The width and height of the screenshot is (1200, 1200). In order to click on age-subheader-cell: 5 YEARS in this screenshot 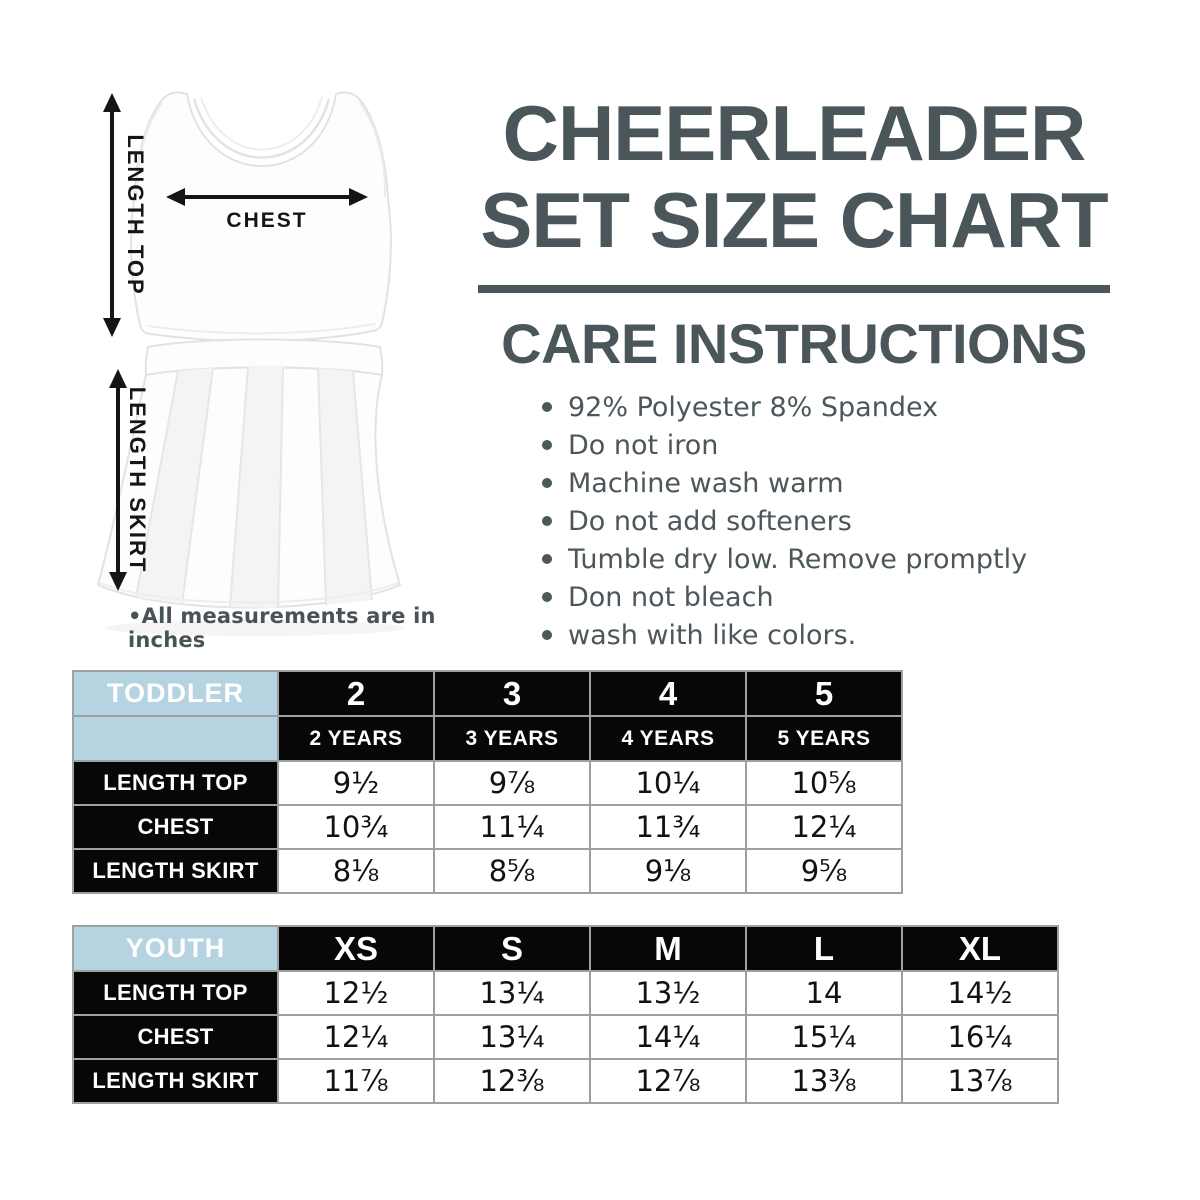, I will do `click(824, 738)`.